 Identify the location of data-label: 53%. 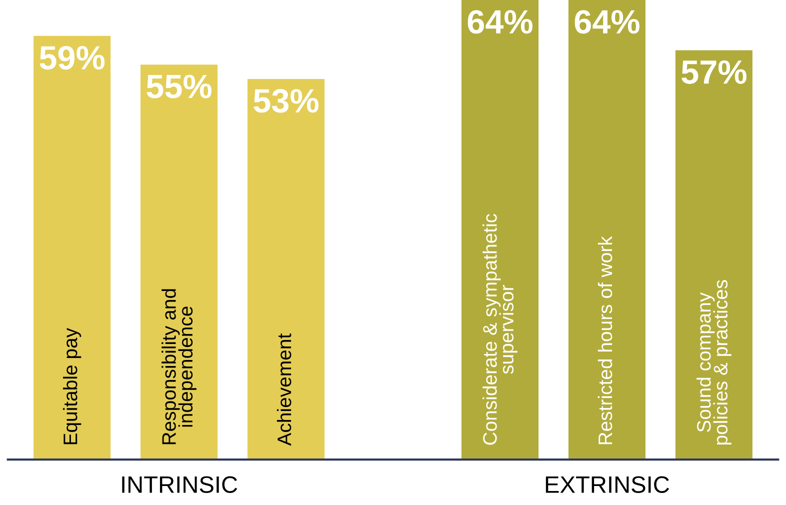
(286, 101).